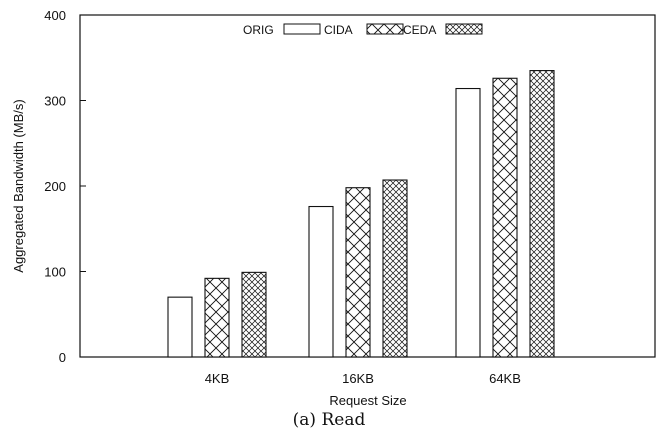 This screenshot has height=439, width=658. I want to click on legend-label-orig: ORIG, so click(258, 30).